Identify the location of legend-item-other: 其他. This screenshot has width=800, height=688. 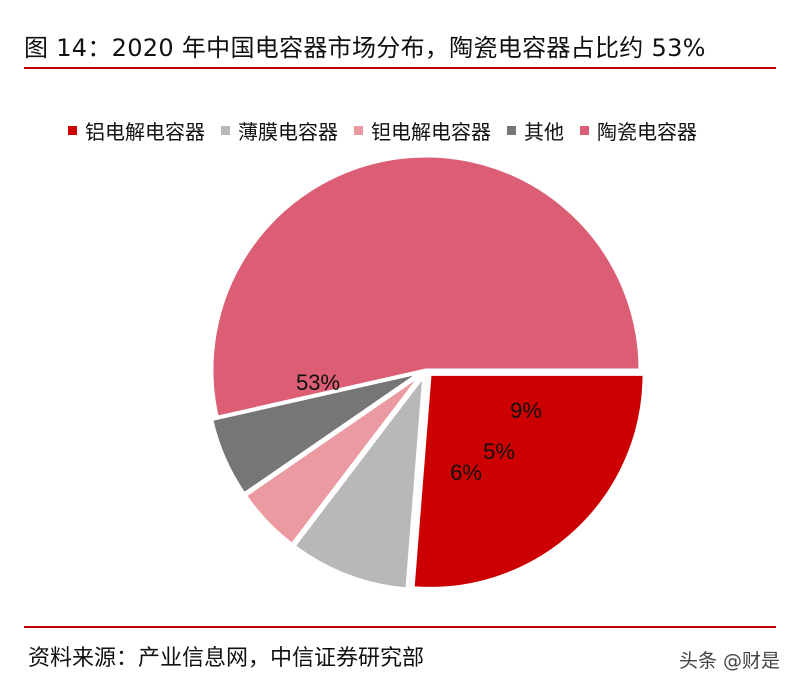
(535, 130).